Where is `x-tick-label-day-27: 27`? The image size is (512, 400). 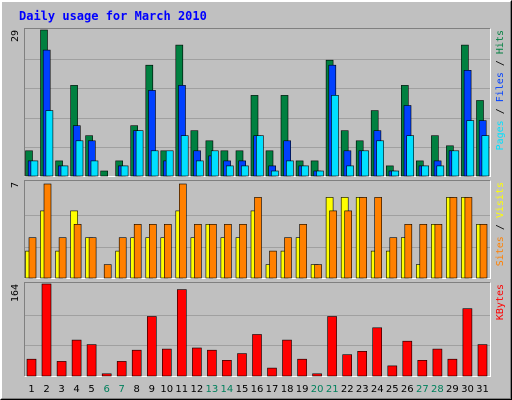
x-tick-label-day-27: 27 is located at coordinates (422, 389).